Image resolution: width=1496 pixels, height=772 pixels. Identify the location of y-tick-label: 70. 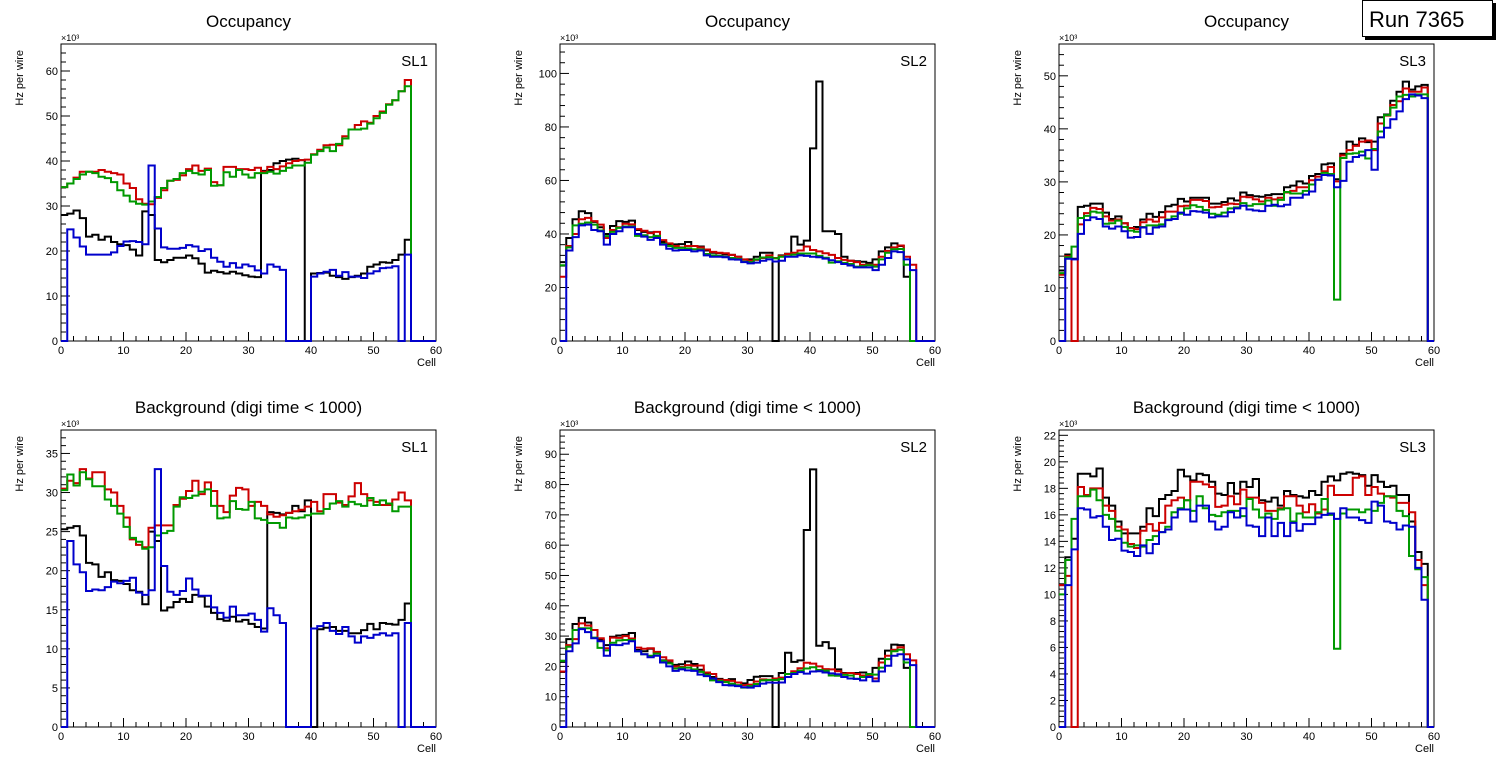
(551, 516).